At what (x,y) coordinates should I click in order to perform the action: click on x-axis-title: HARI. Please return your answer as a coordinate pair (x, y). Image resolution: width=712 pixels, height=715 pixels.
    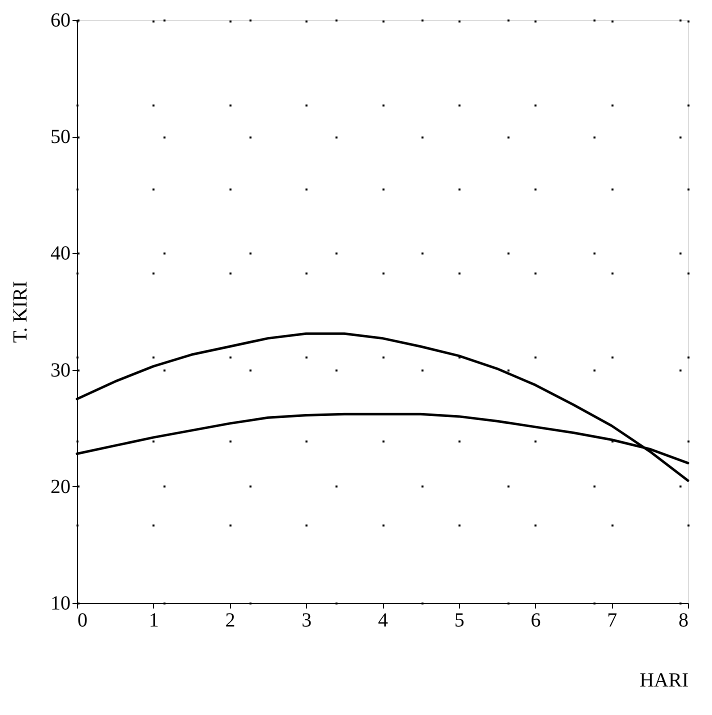
    Looking at the image, I should click on (664, 681).